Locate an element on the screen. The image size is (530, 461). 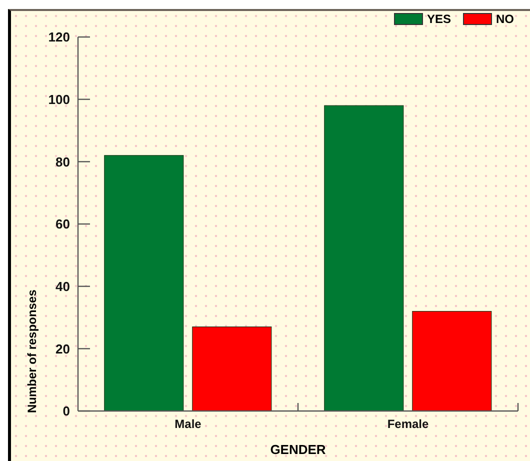
y-tick-label: 80 is located at coordinates (63, 162).